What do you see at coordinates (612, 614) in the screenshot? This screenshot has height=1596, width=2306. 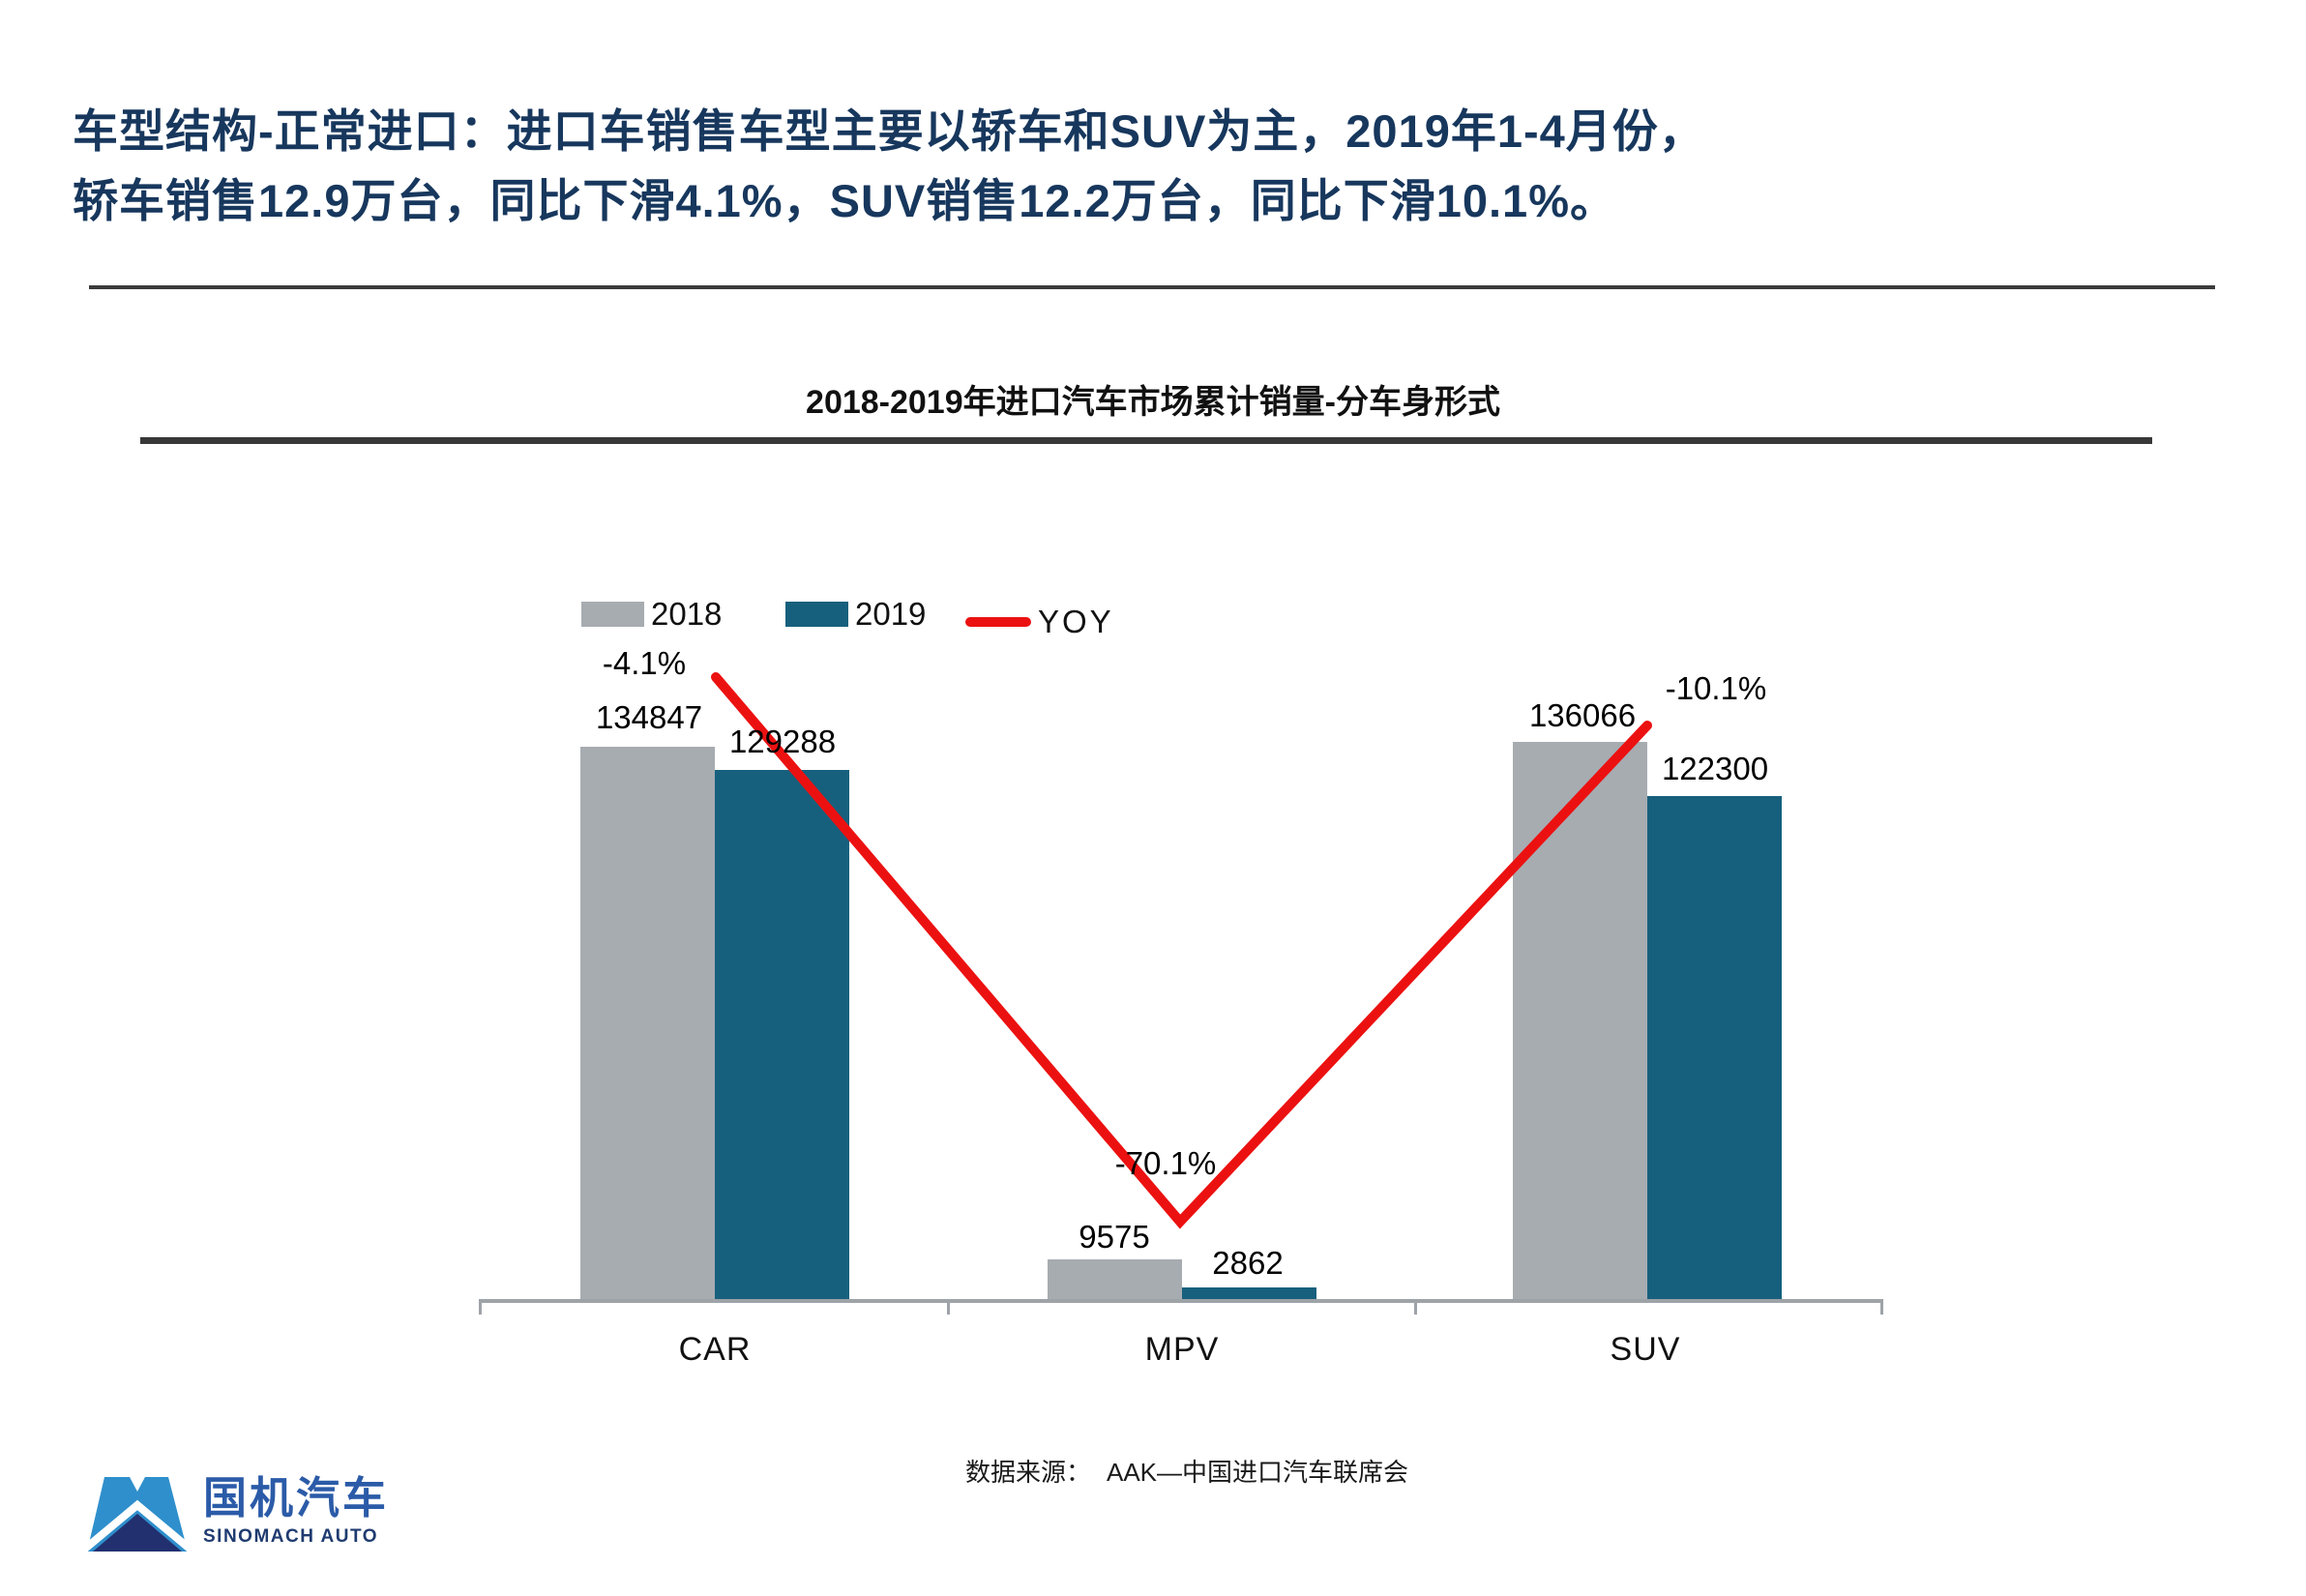 I see `legend-swatch-2018` at bounding box center [612, 614].